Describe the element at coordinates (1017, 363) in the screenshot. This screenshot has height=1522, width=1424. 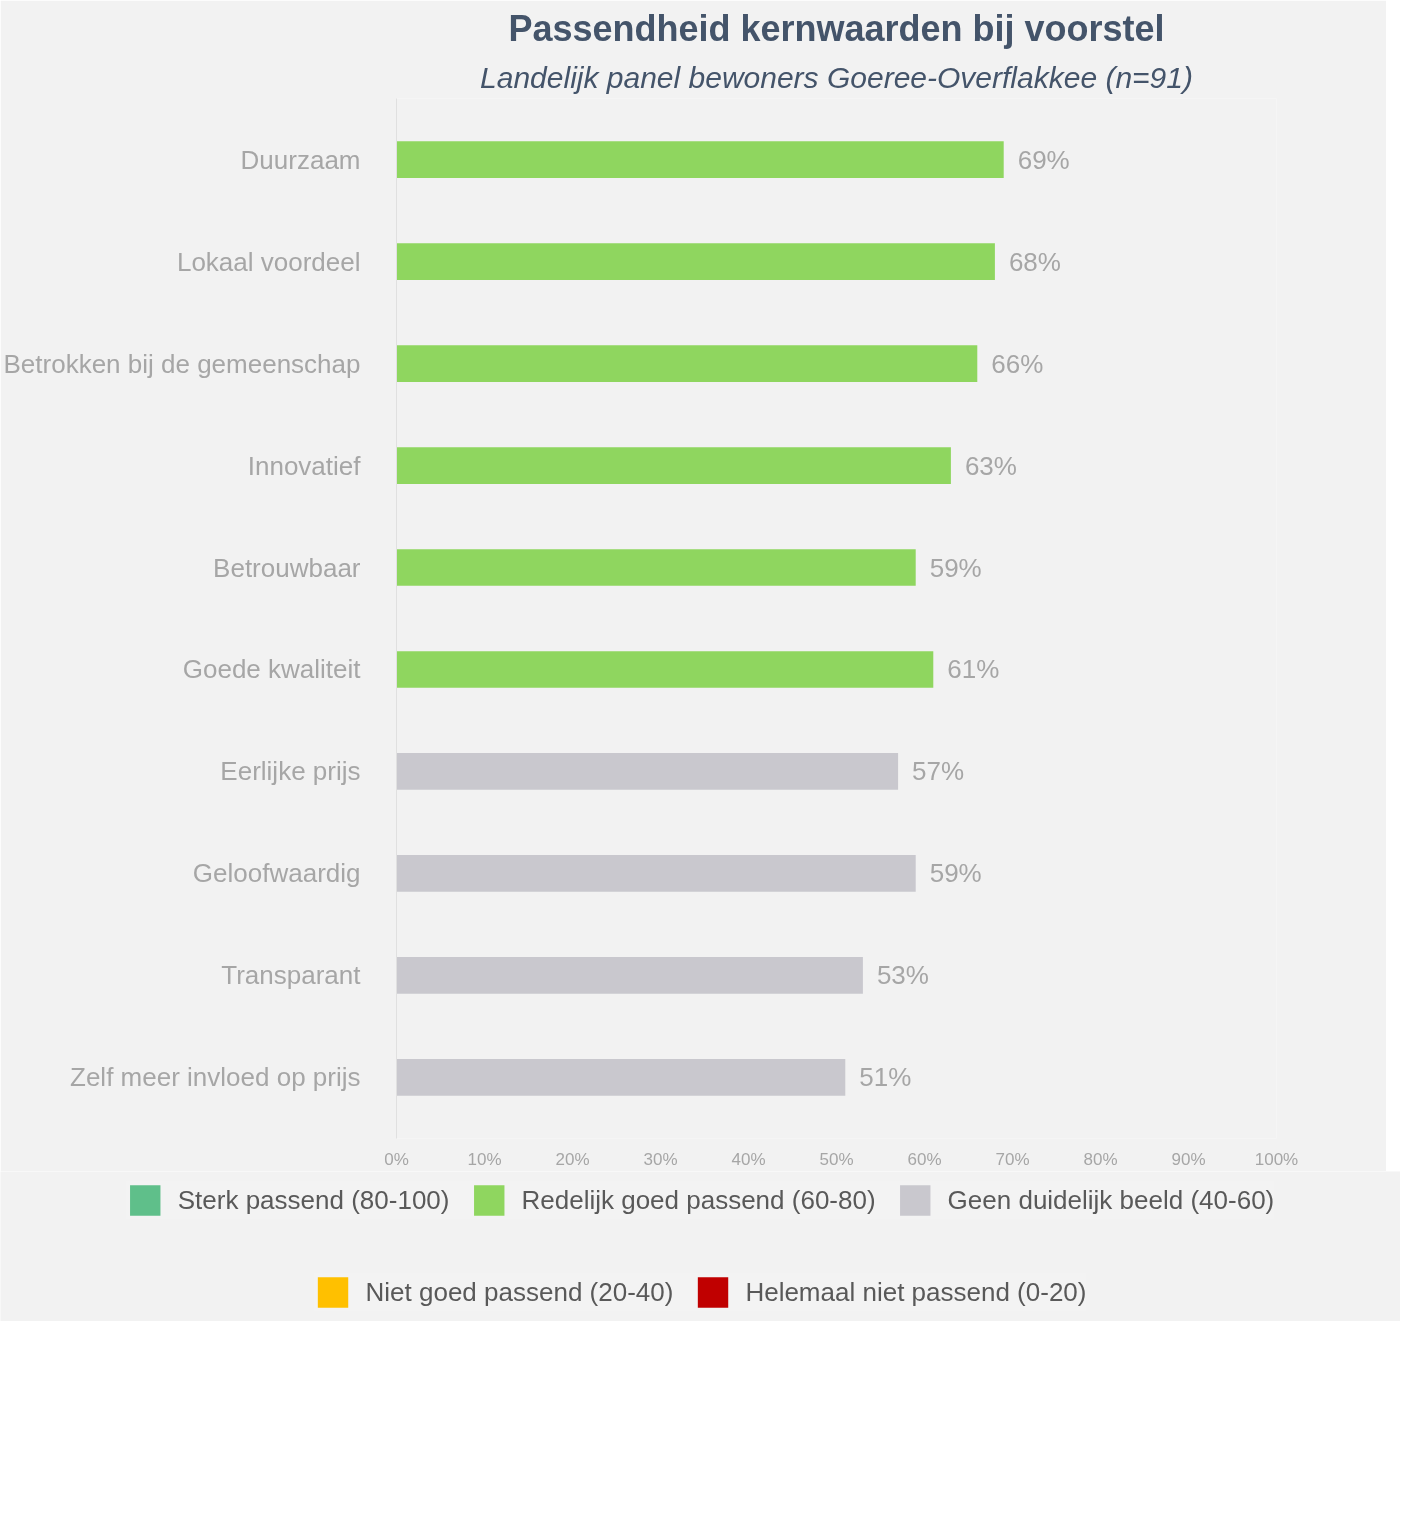
I see `data-label: 66%` at that location.